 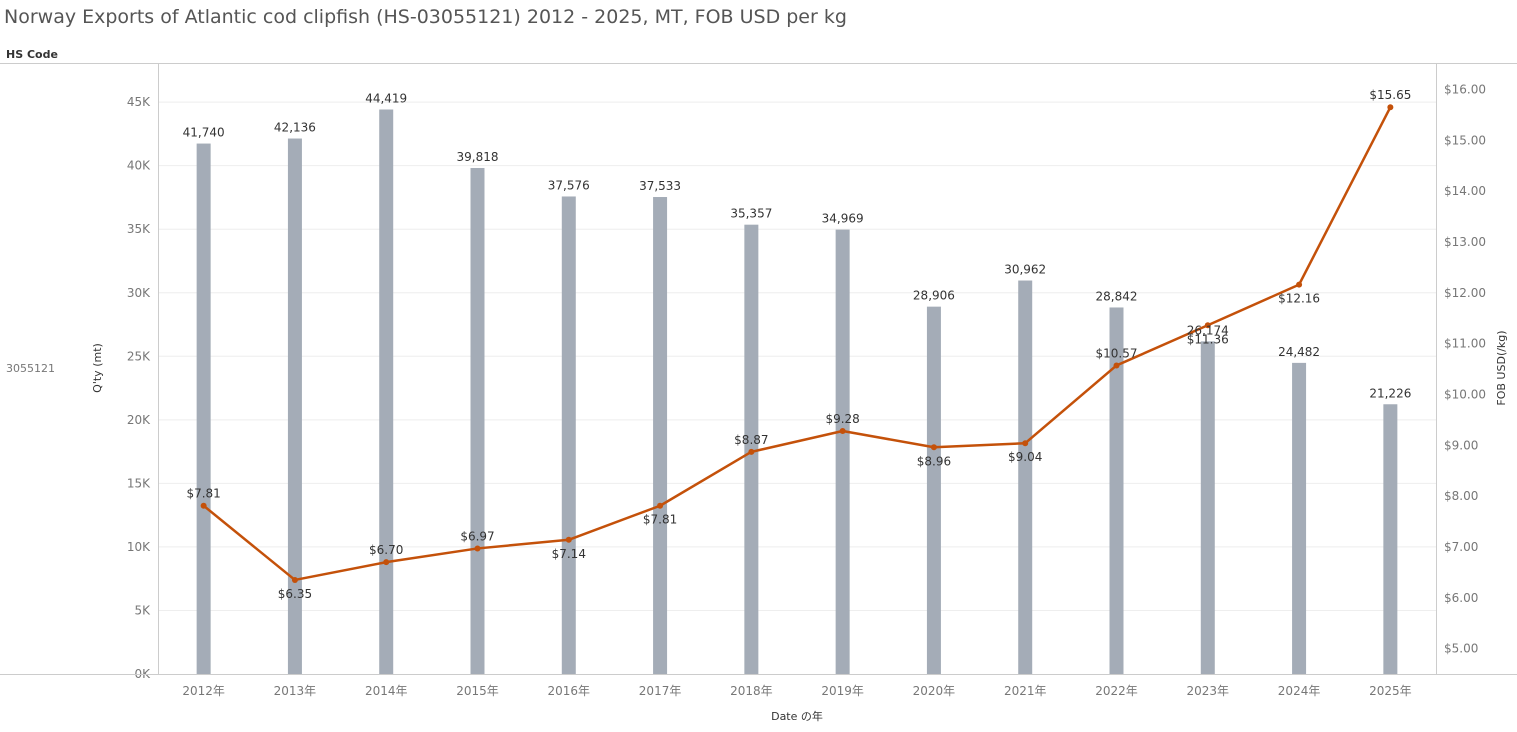 What do you see at coordinates (797, 716) in the screenshot?
I see `x-axis-title: Date の年` at bounding box center [797, 716].